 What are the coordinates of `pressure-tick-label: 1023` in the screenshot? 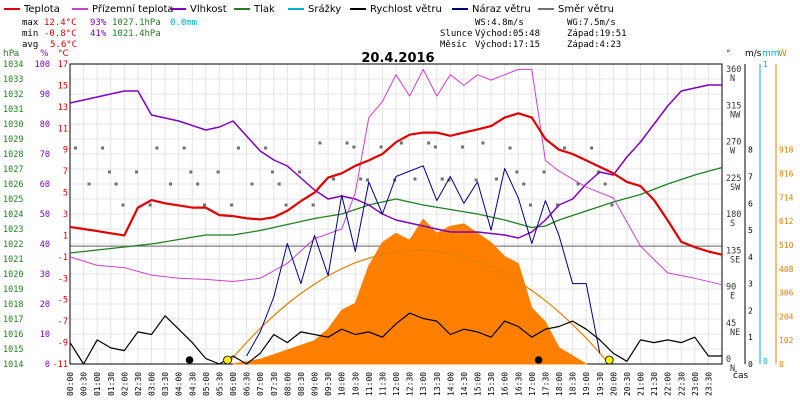 It's located at (13, 230).